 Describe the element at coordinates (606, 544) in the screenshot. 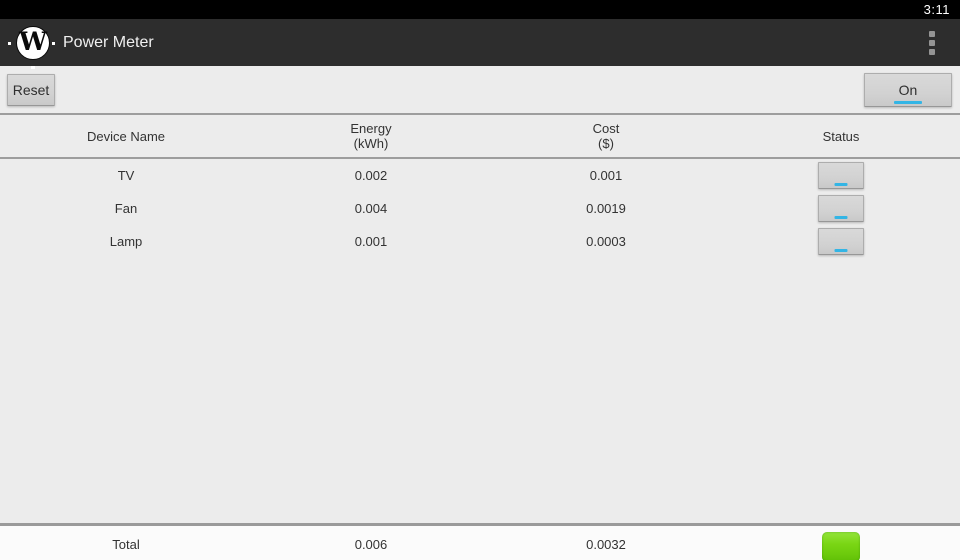

I see `total-cost-value: 0.0032` at that location.